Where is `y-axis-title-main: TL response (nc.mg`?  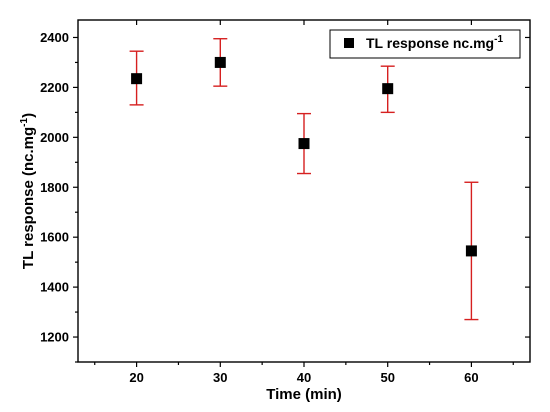
y-axis-title-main: TL response (nc.mg is located at coordinates (28, 198).